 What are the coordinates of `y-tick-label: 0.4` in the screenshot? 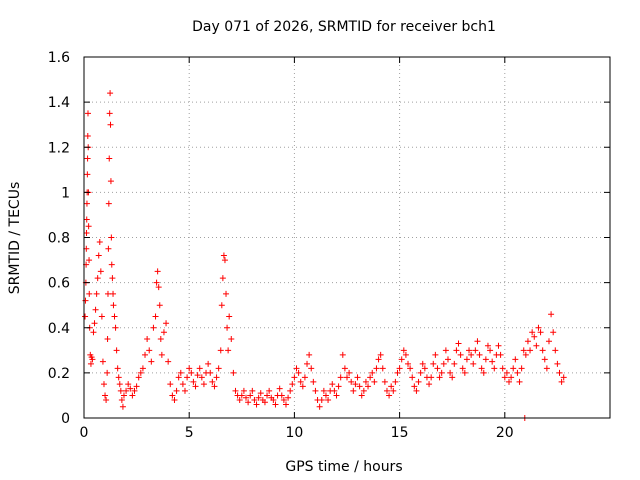 It's located at (59, 329).